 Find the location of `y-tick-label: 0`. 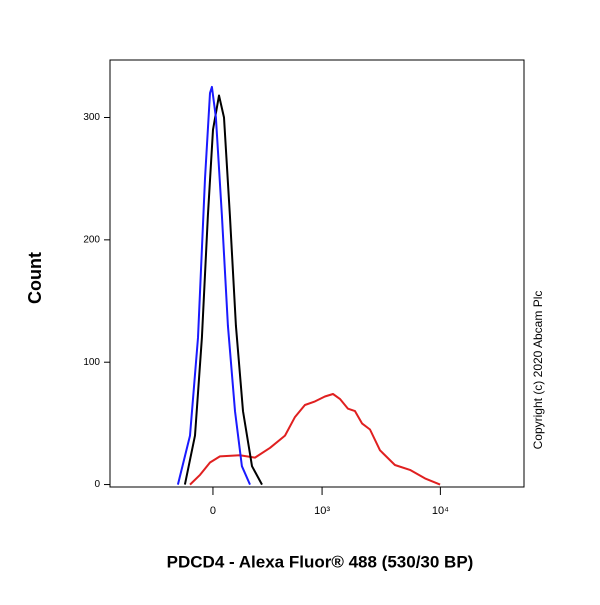

y-tick-label: 0 is located at coordinates (97, 484).